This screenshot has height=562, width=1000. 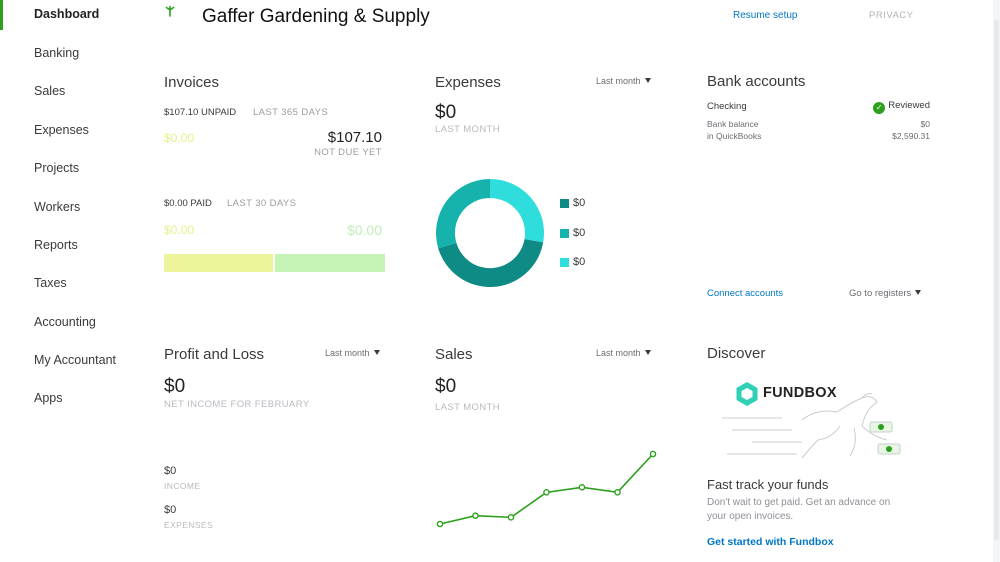 I want to click on company-name: Gaffer Gardening & Supply, so click(x=316, y=16).